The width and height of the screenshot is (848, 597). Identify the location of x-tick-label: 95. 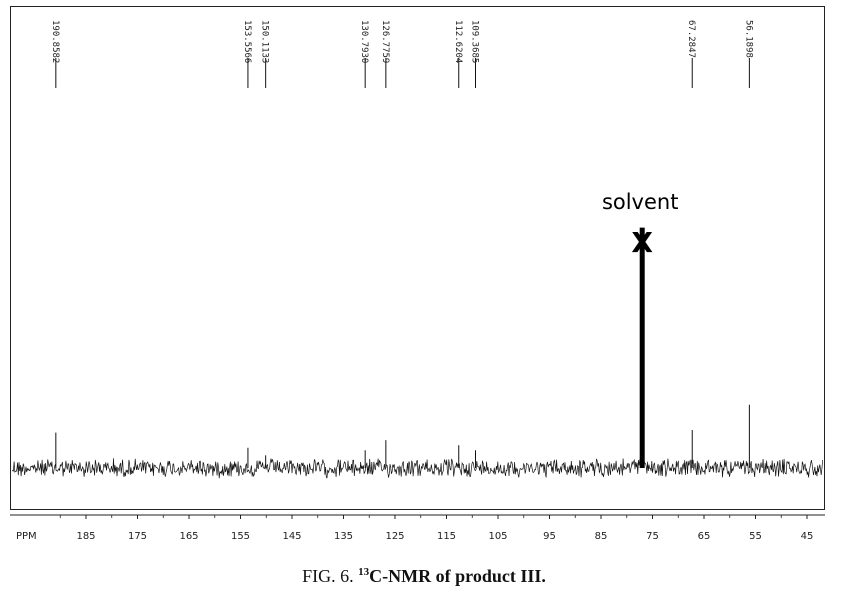
(549, 536).